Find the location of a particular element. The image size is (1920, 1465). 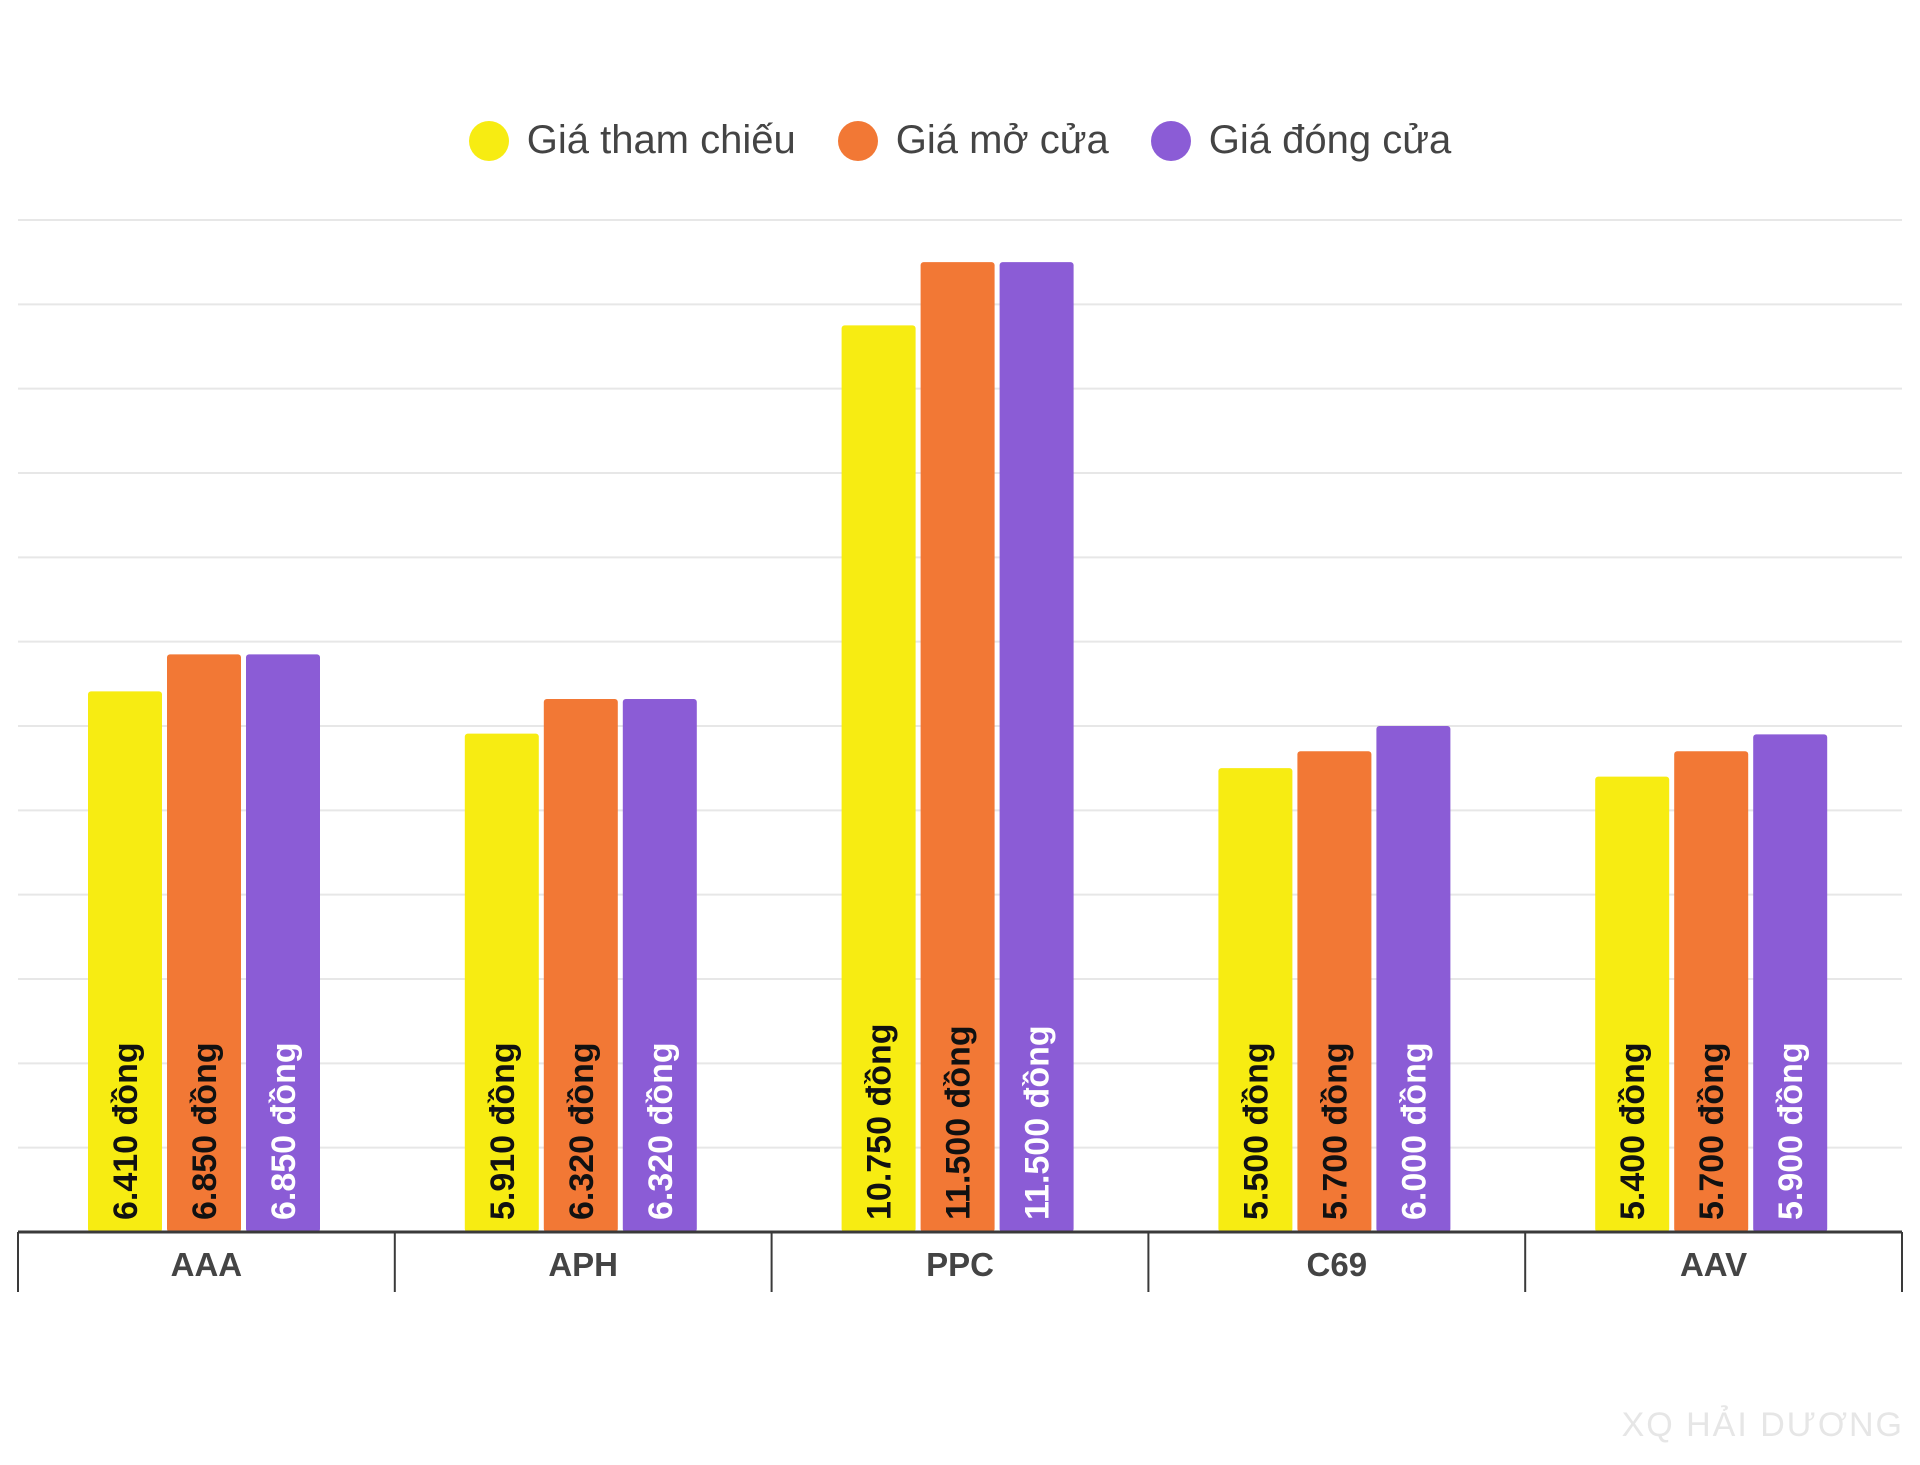

x-tick-label: AAA is located at coordinates (207, 1264).